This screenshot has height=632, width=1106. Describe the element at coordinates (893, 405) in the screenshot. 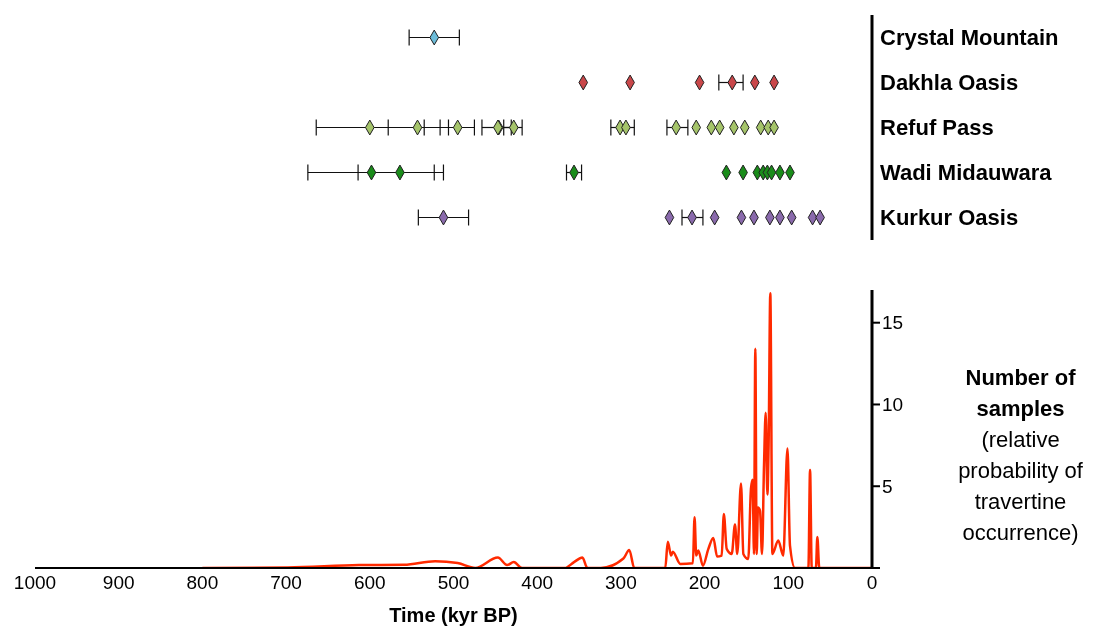

I see `y-tick-label: 10` at that location.